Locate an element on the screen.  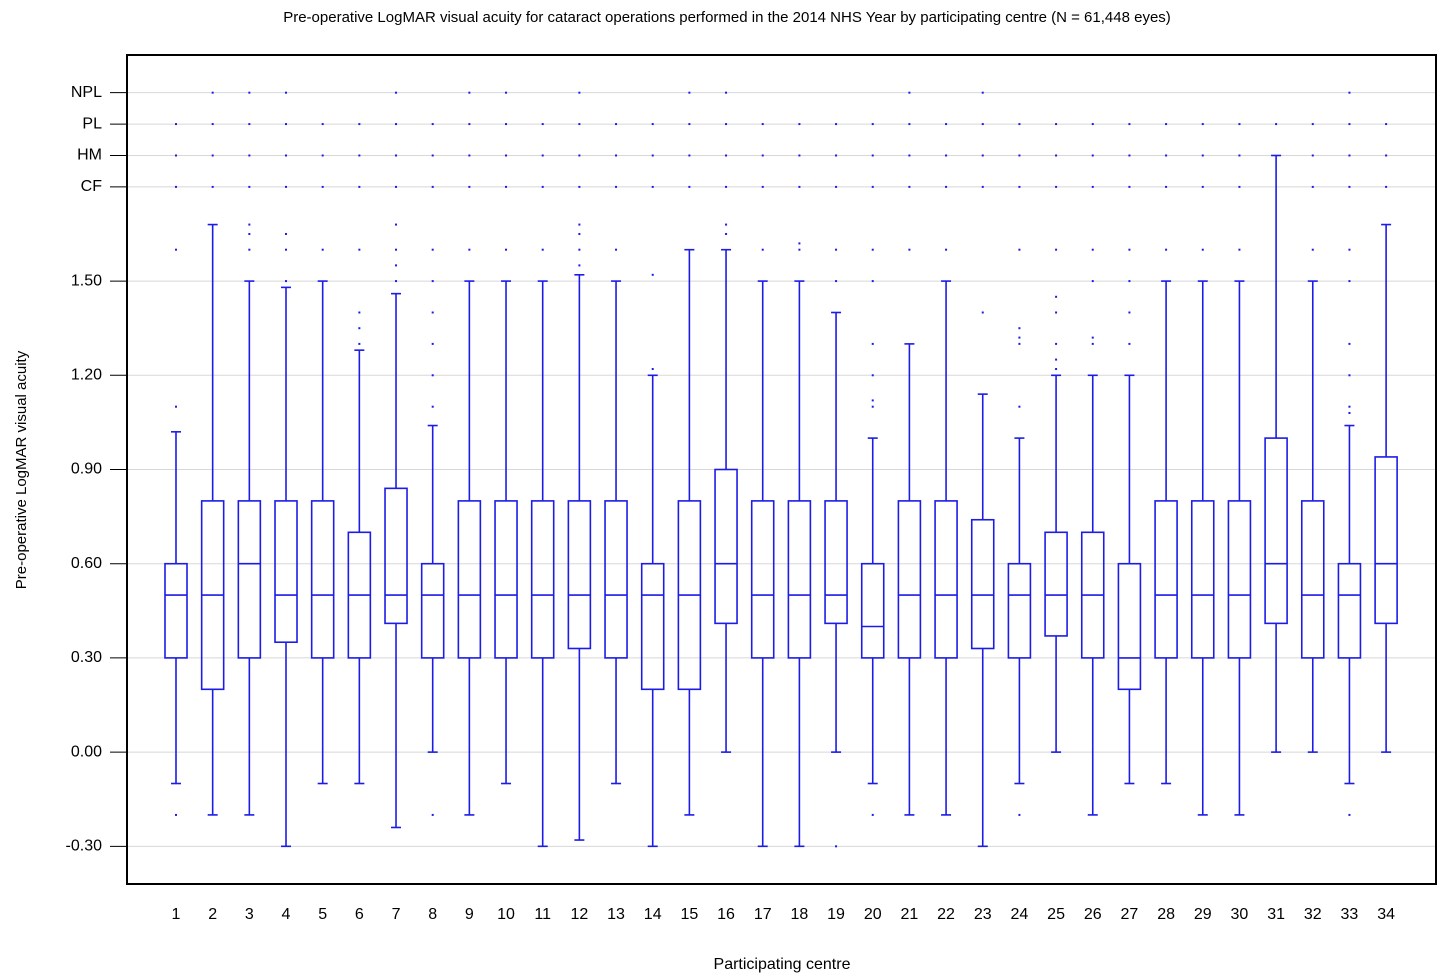
x-tick-label: 10 is located at coordinates (506, 914).